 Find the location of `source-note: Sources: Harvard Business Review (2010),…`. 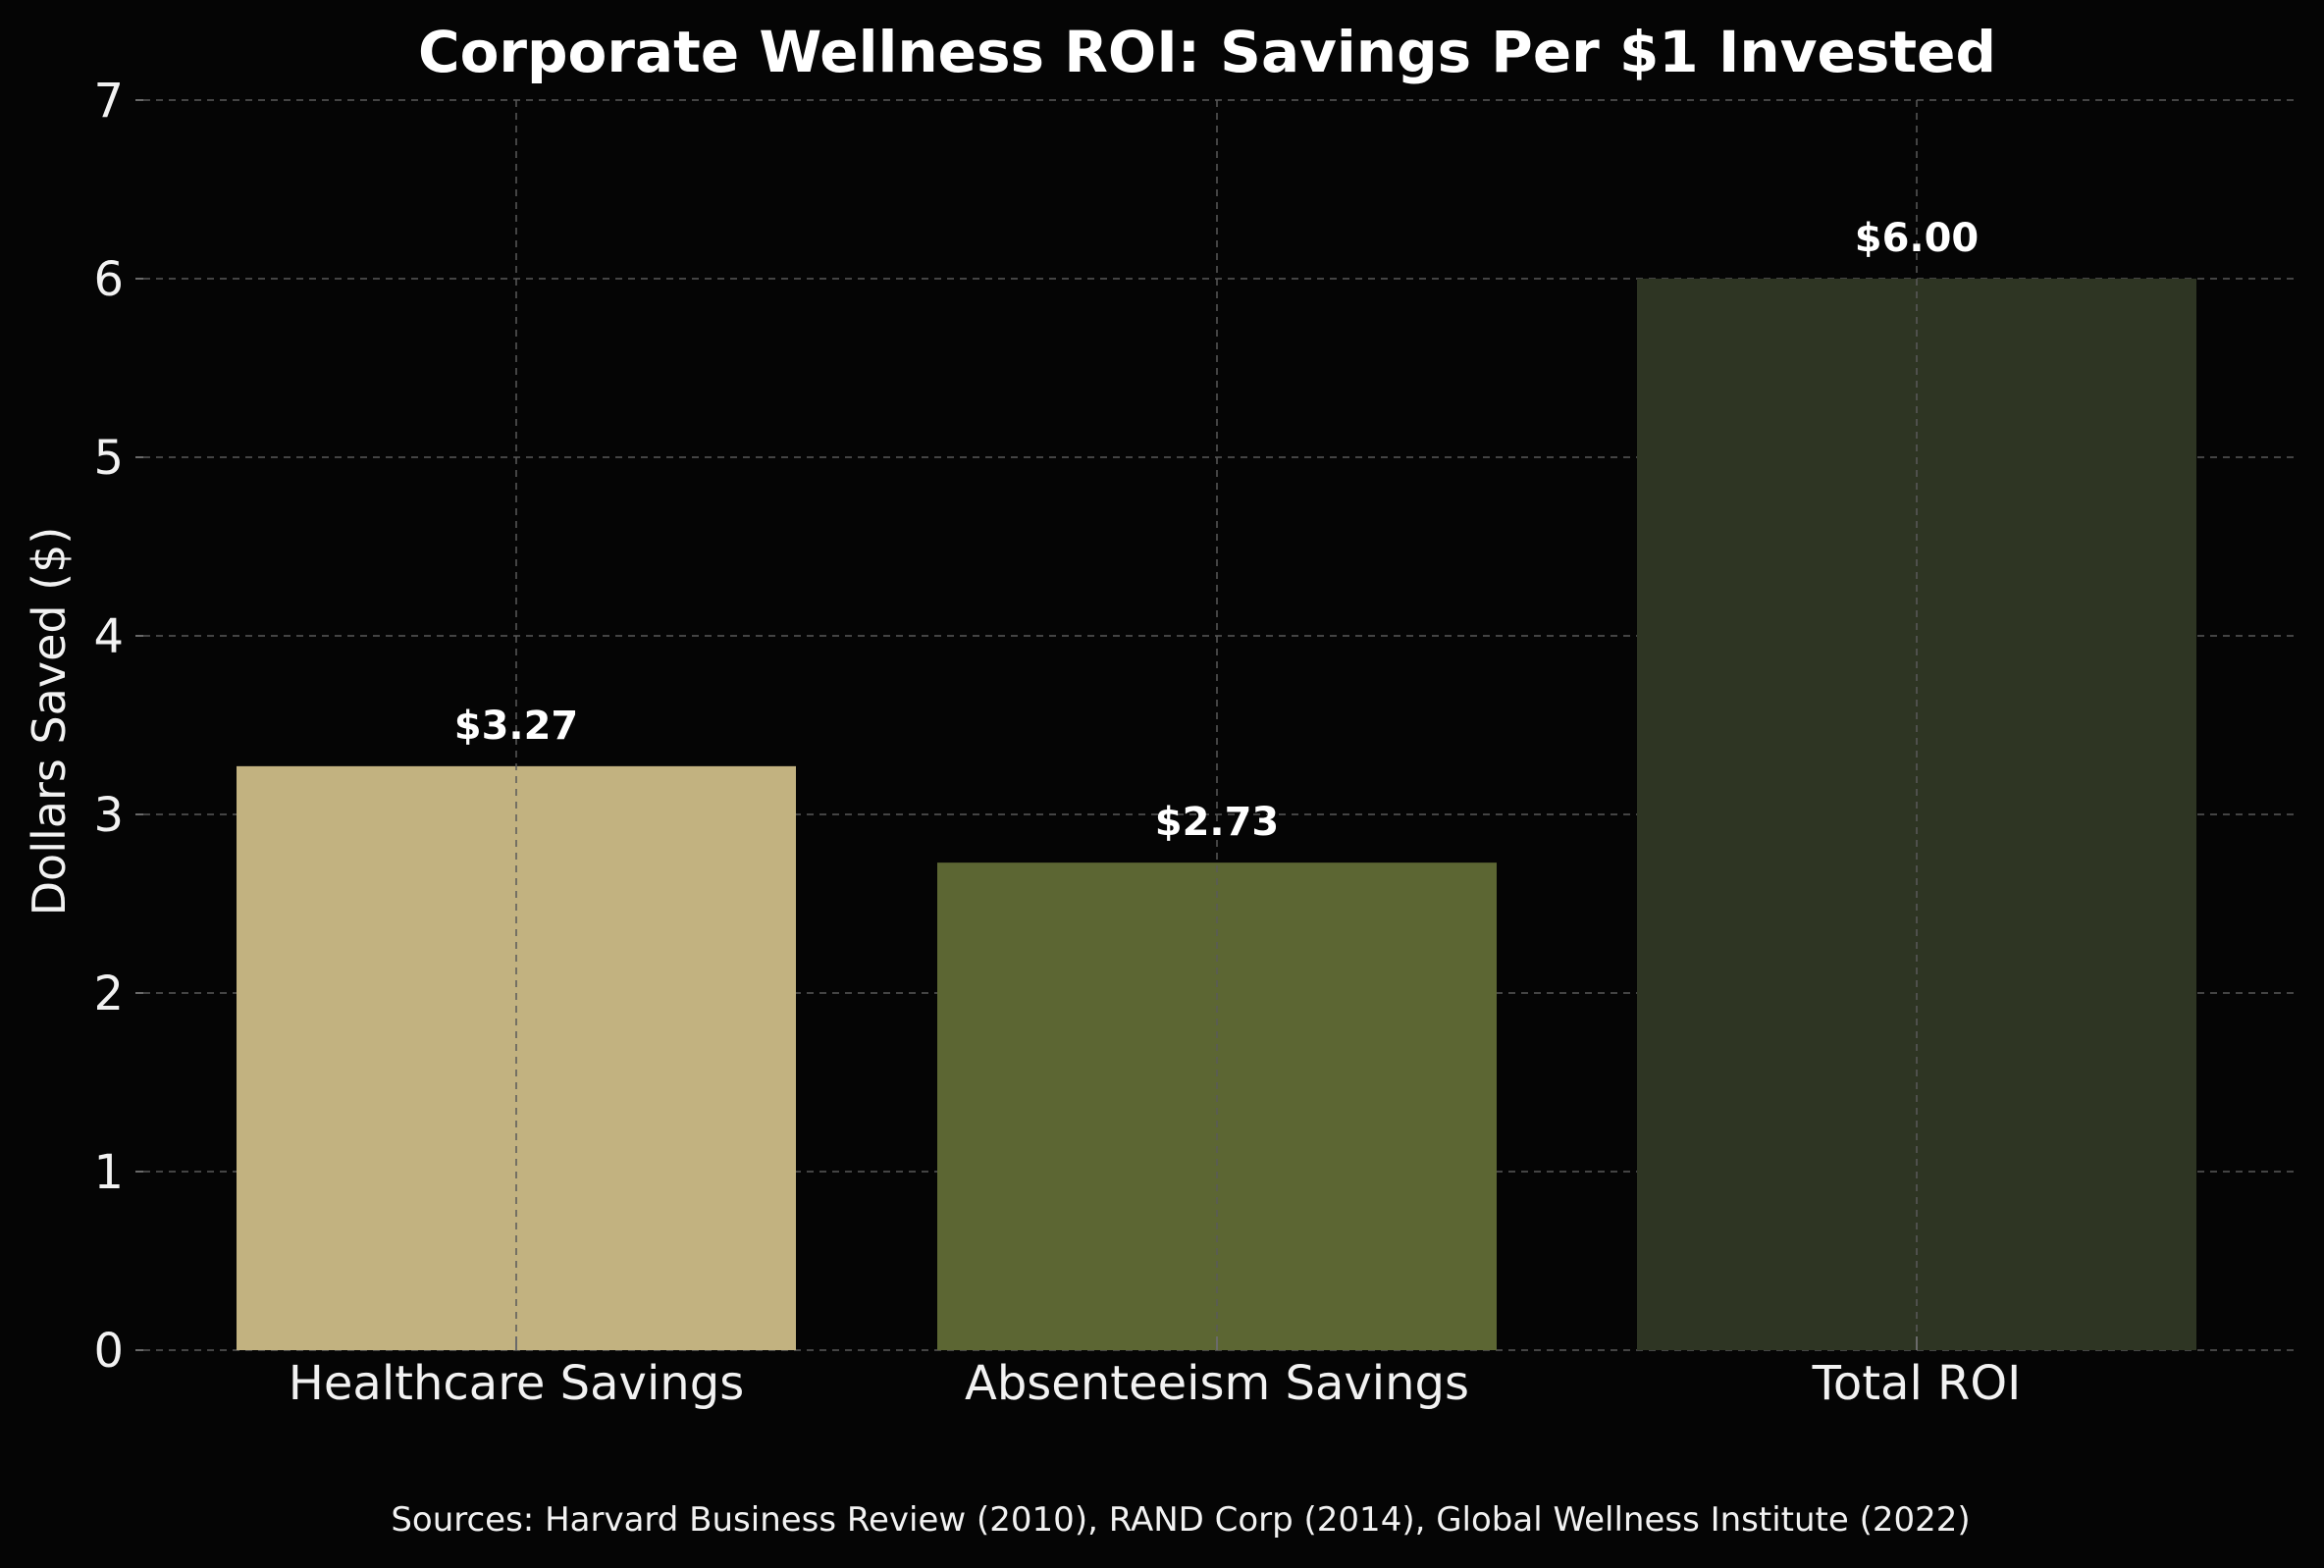

source-note: Sources: Harvard Business Review (2010),… is located at coordinates (1181, 1520).